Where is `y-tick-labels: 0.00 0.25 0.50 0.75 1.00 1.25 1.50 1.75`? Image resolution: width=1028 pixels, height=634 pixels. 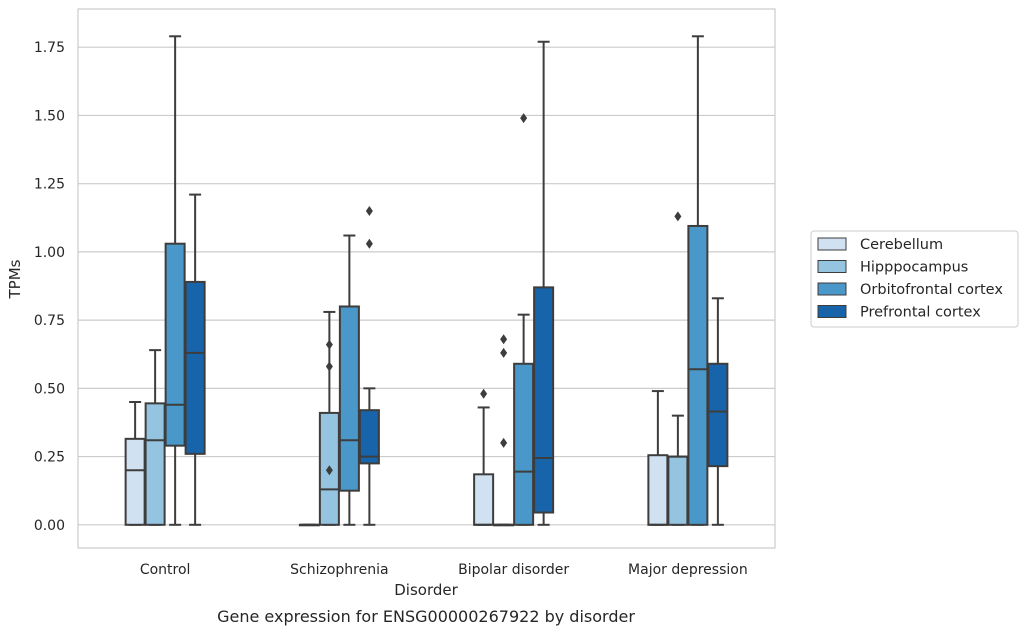 y-tick-labels: 0.00 0.25 0.50 0.75 1.00 1.25 1.50 1.75 is located at coordinates (49, 287).